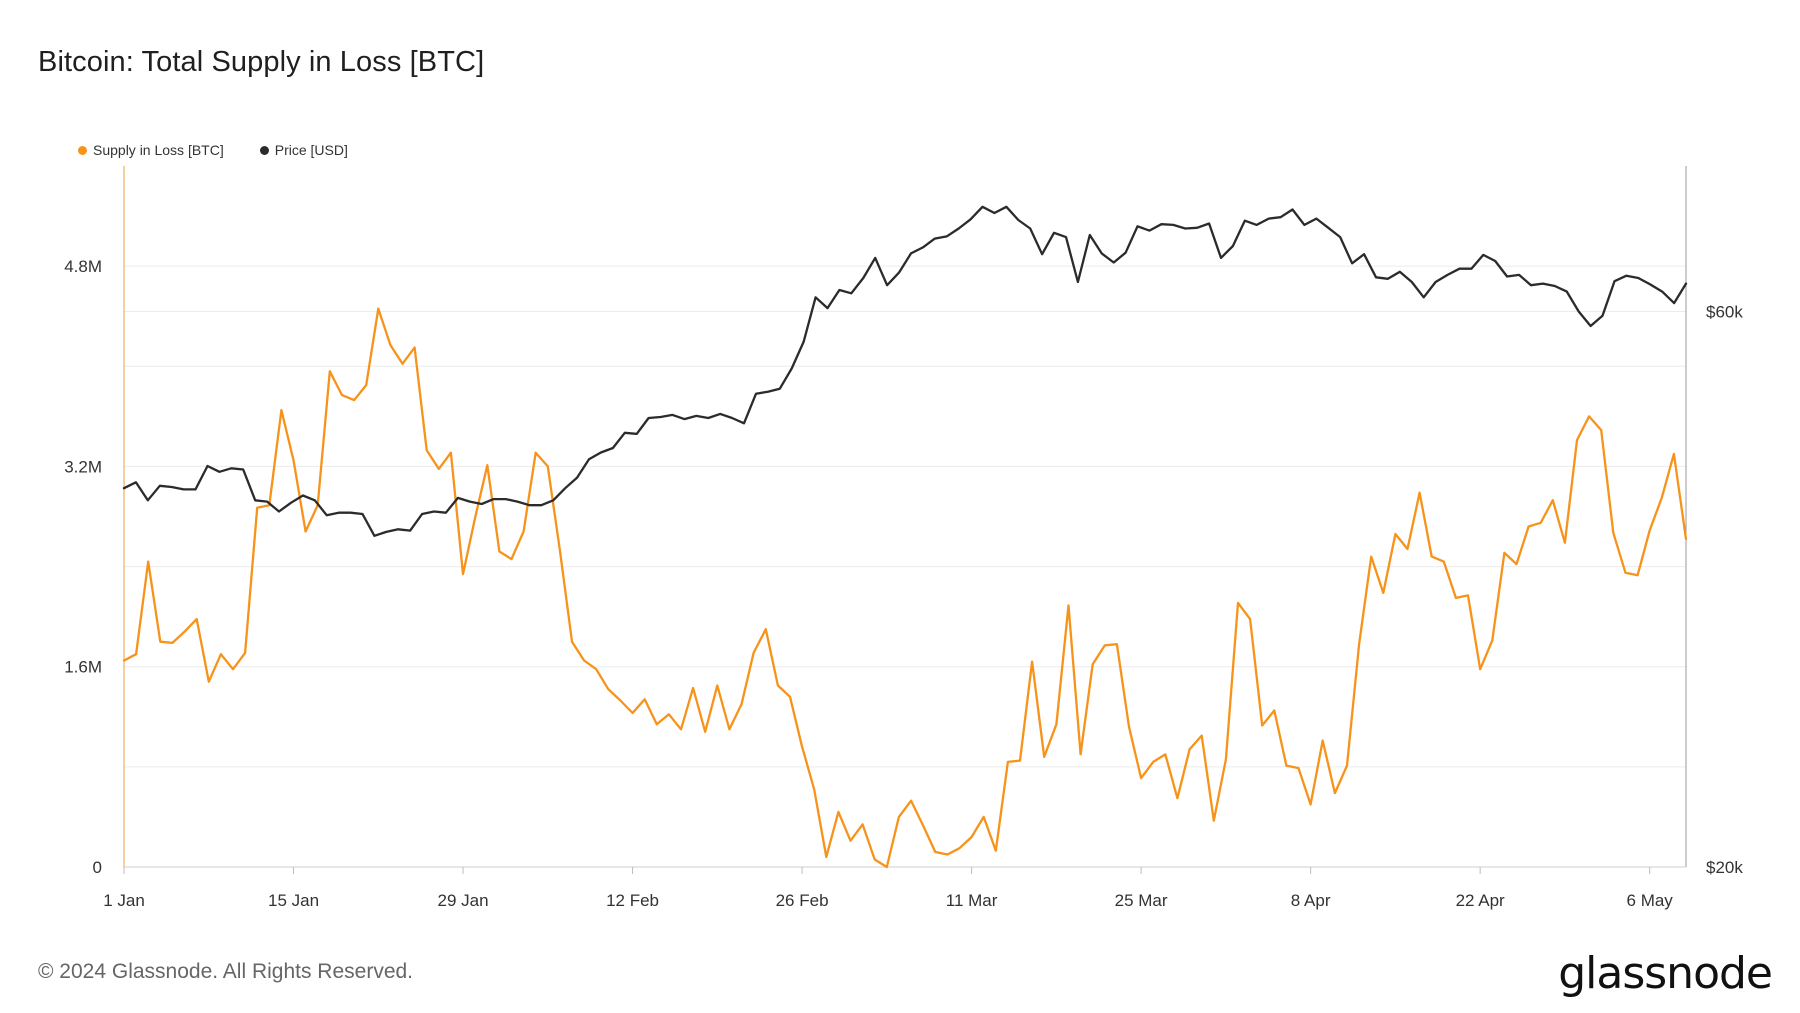 The width and height of the screenshot is (1800, 1013). Describe the element at coordinates (97, 867) in the screenshot. I see `y-left-tick-label: 0` at that location.